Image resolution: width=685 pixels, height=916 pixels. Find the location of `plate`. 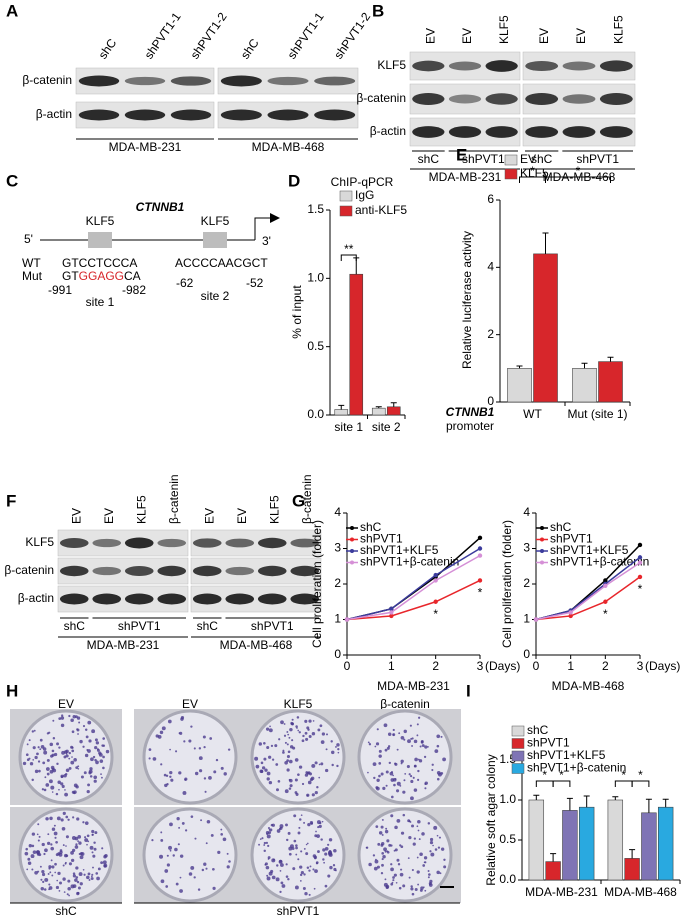

plate is located at coordinates (405, 855).